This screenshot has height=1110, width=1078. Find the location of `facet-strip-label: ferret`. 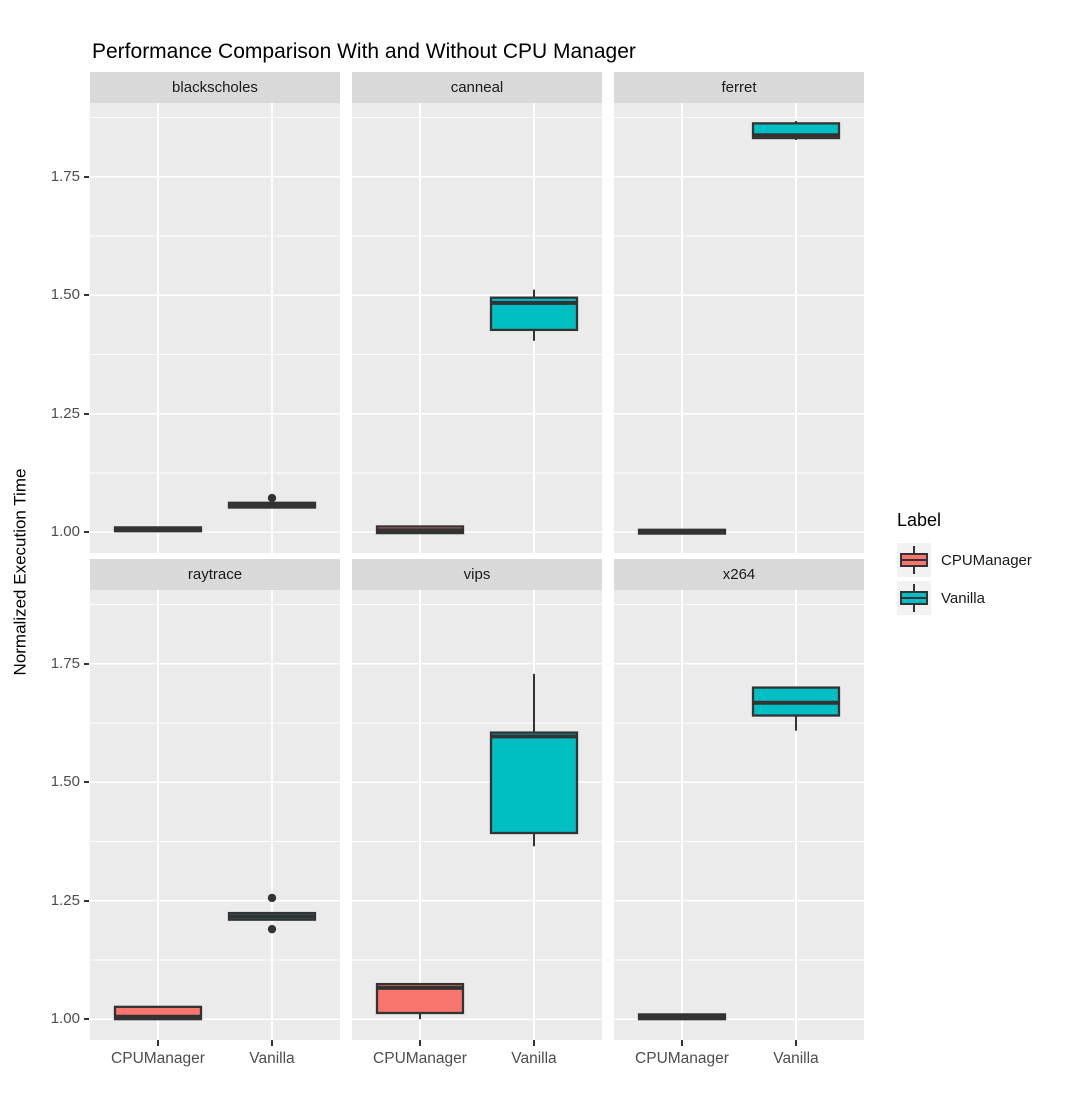

facet-strip-label: ferret is located at coordinates (739, 87).